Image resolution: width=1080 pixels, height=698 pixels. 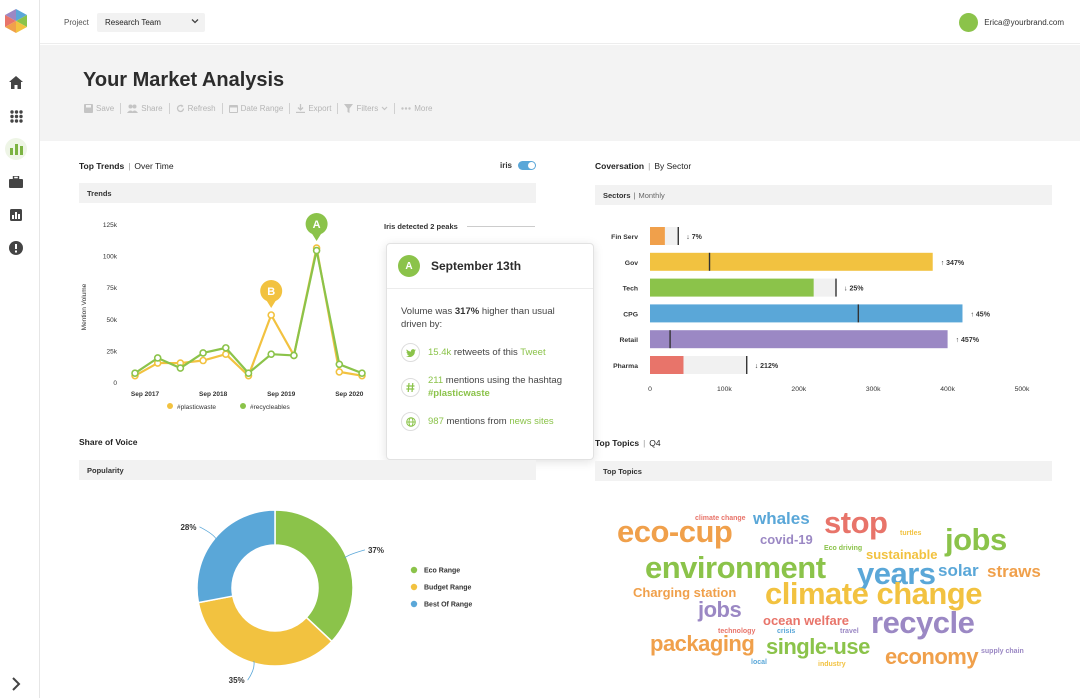 I want to click on hashtag-icon, so click(x=410, y=387).